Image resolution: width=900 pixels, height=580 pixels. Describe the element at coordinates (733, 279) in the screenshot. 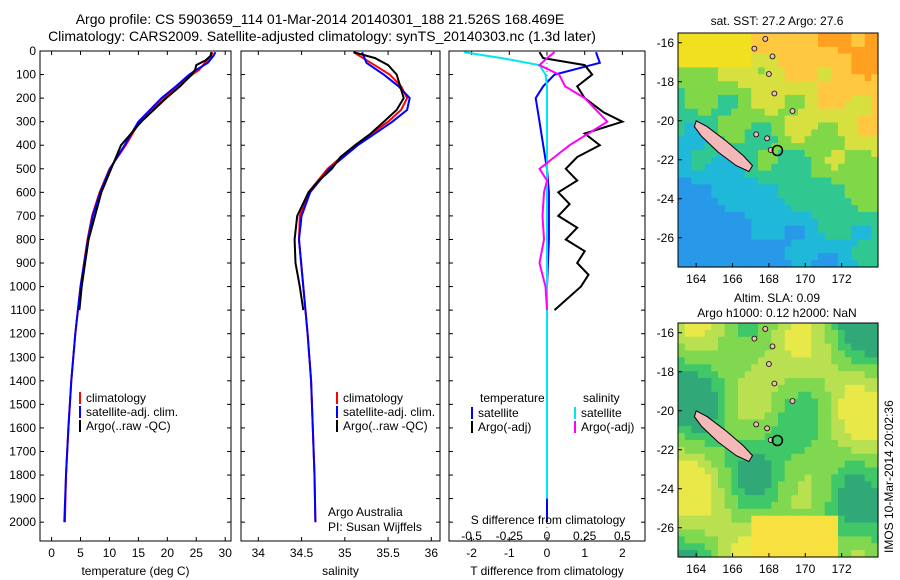

I see `x-tick-label: 166` at that location.